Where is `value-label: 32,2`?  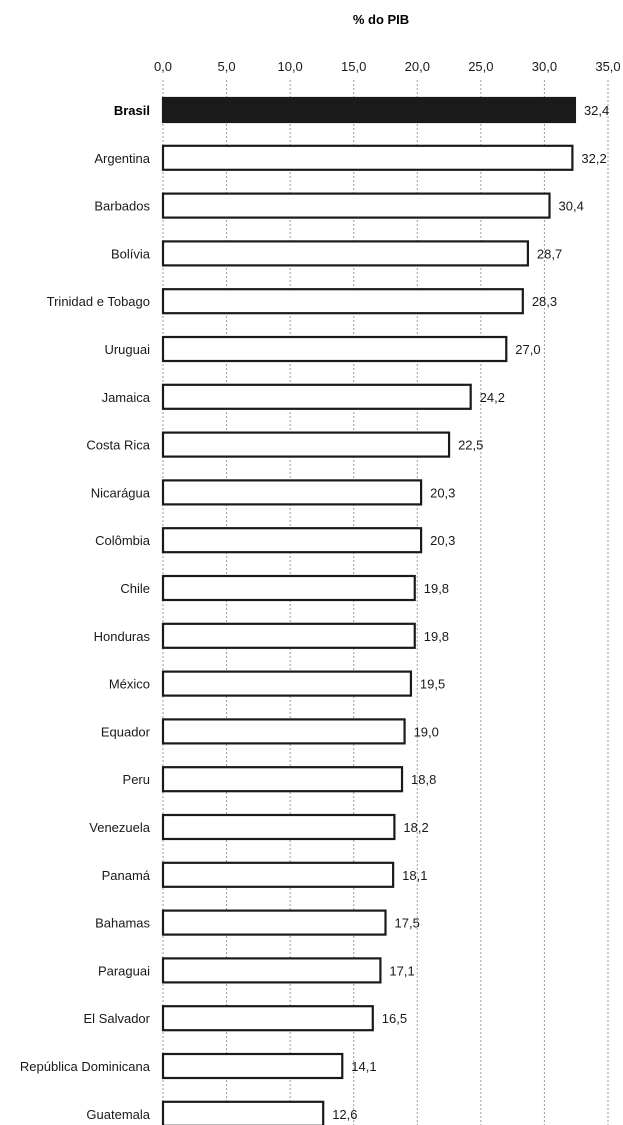 value-label: 32,2 is located at coordinates (593, 158).